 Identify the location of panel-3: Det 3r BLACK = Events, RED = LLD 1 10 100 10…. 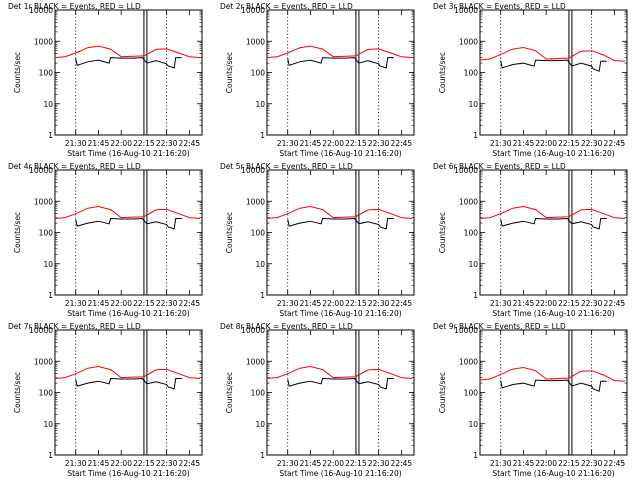
(530, 80).